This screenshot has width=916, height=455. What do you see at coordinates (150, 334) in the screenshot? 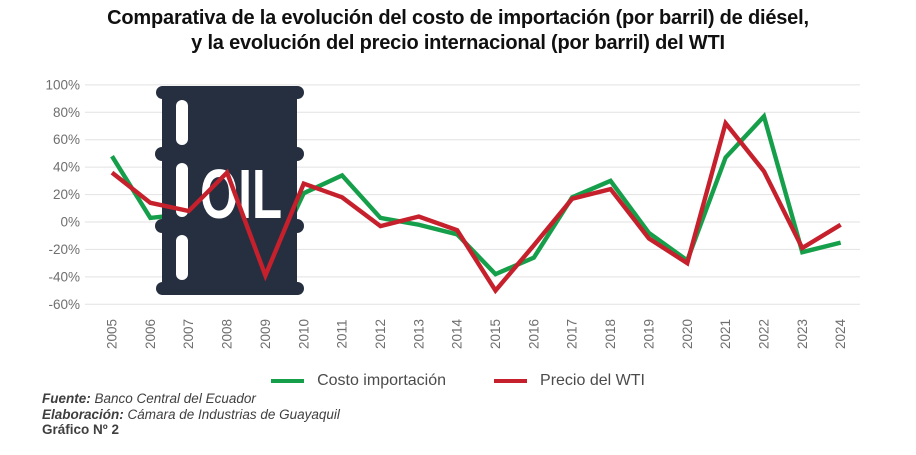
I see `x-tick-label: 2006` at bounding box center [150, 334].